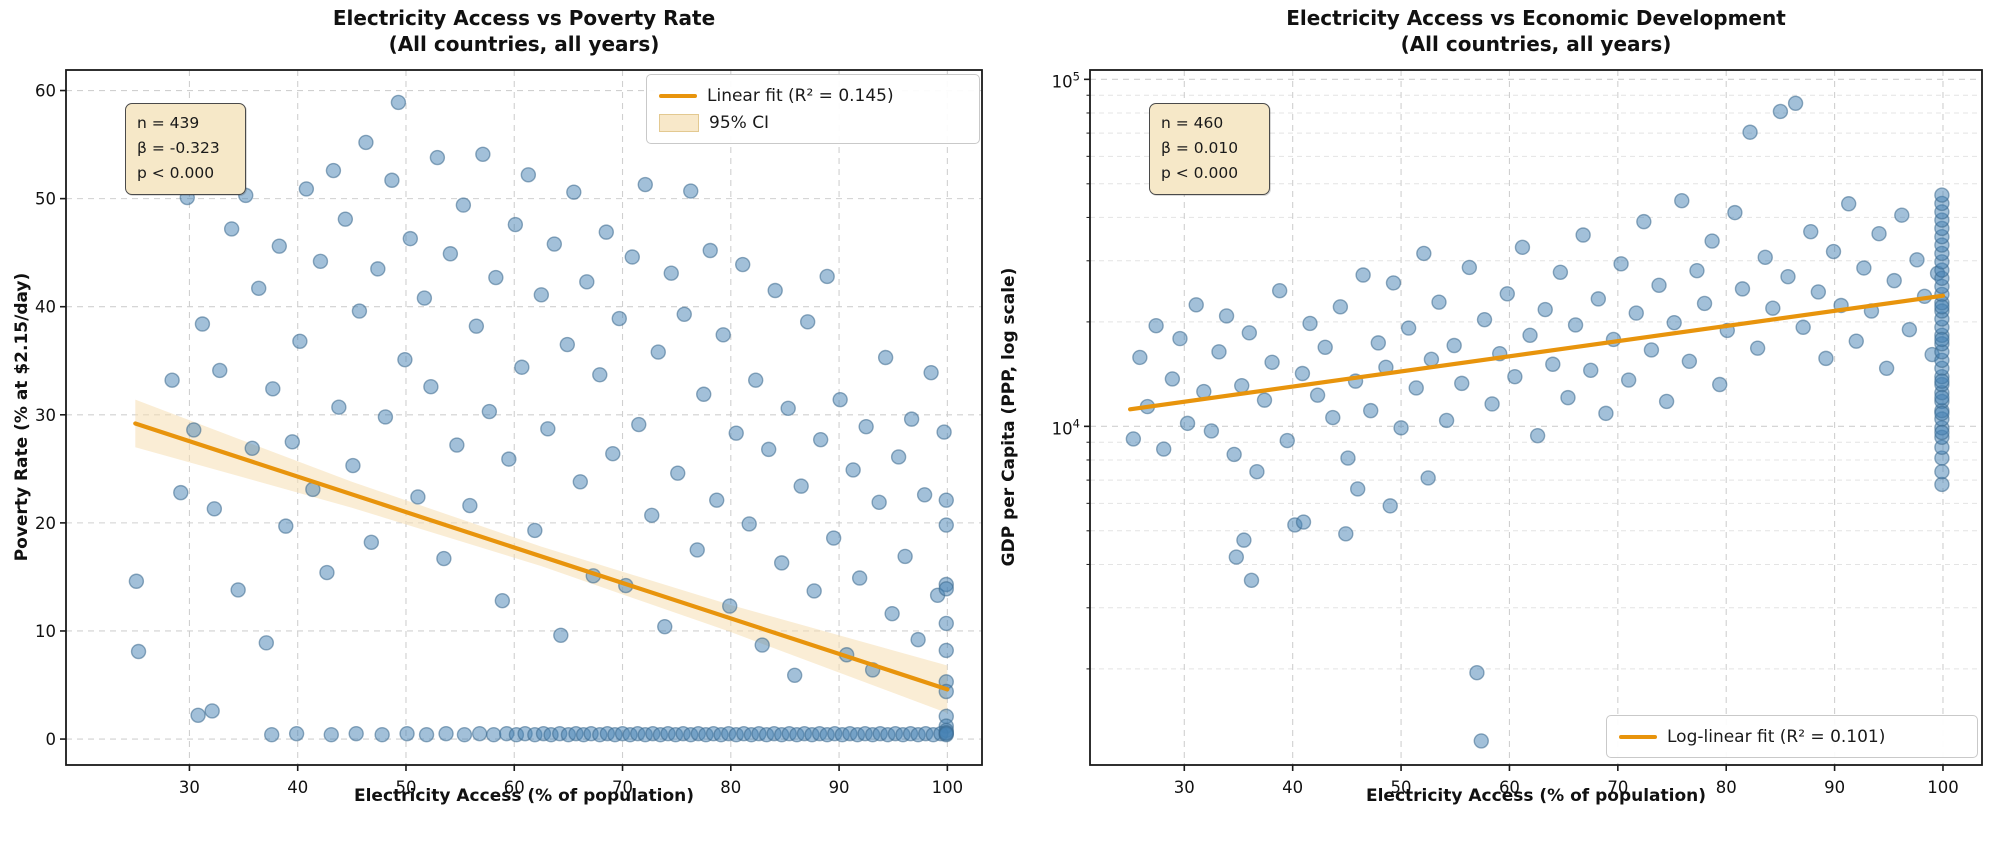 This screenshot has width=1997, height=845. I want to click on ci-patch-swatch, so click(679, 122).